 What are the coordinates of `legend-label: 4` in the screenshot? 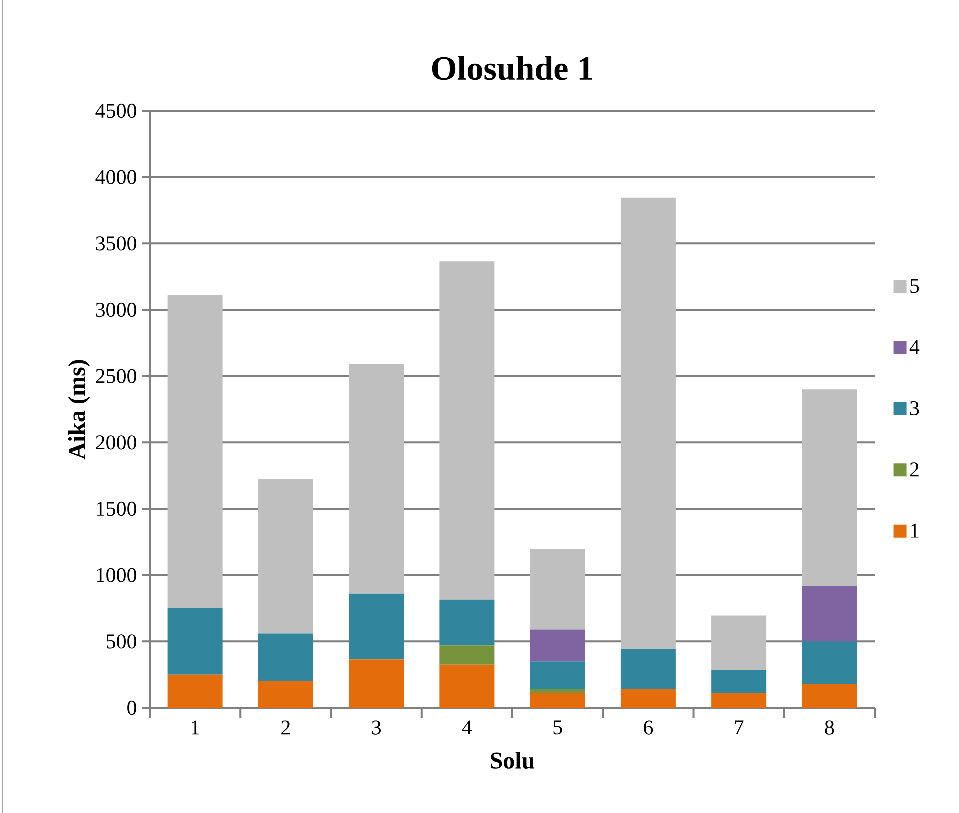 It's located at (915, 347).